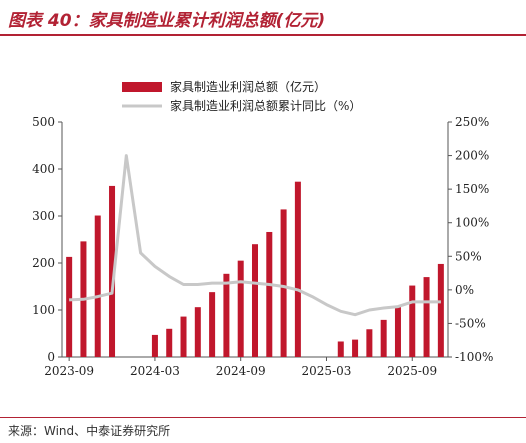 This screenshot has height=443, width=526. Describe the element at coordinates (412, 371) in the screenshot. I see `x-tick-label: 2025-09` at that location.